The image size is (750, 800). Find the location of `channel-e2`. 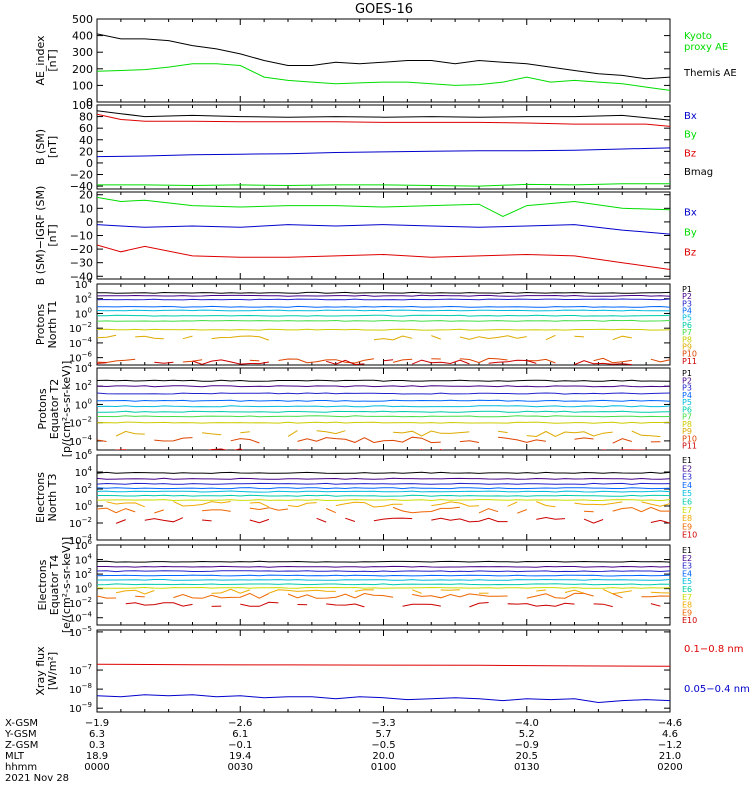

channel-e2 is located at coordinates (383, 478).